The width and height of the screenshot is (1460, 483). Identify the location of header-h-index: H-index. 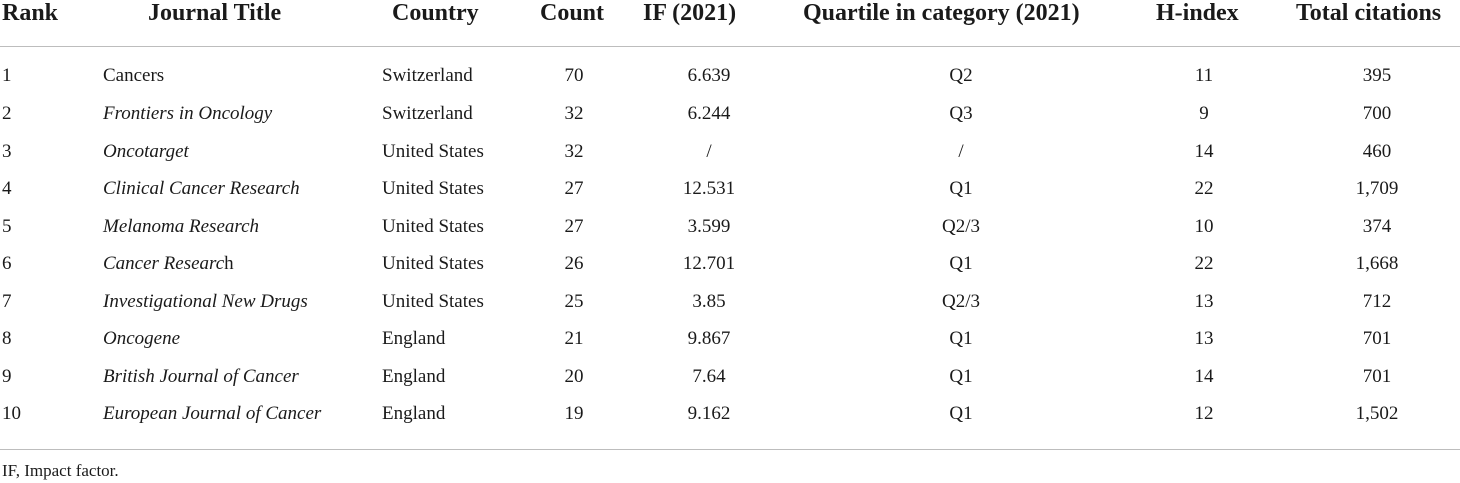
(1197, 13).